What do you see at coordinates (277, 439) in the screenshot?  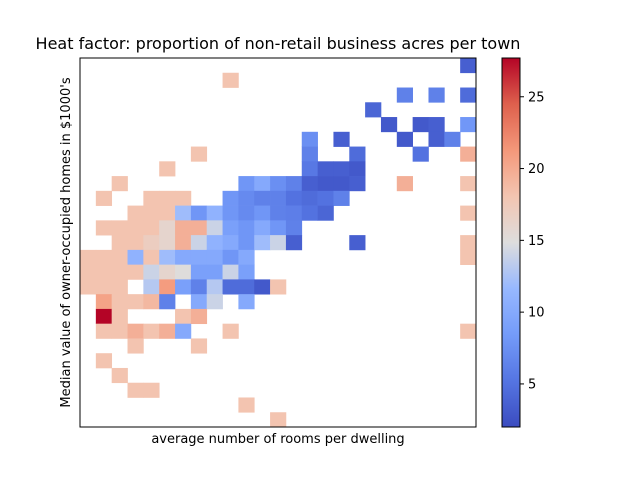 I see `x-axis-label: average number of rooms per dwelling` at bounding box center [277, 439].